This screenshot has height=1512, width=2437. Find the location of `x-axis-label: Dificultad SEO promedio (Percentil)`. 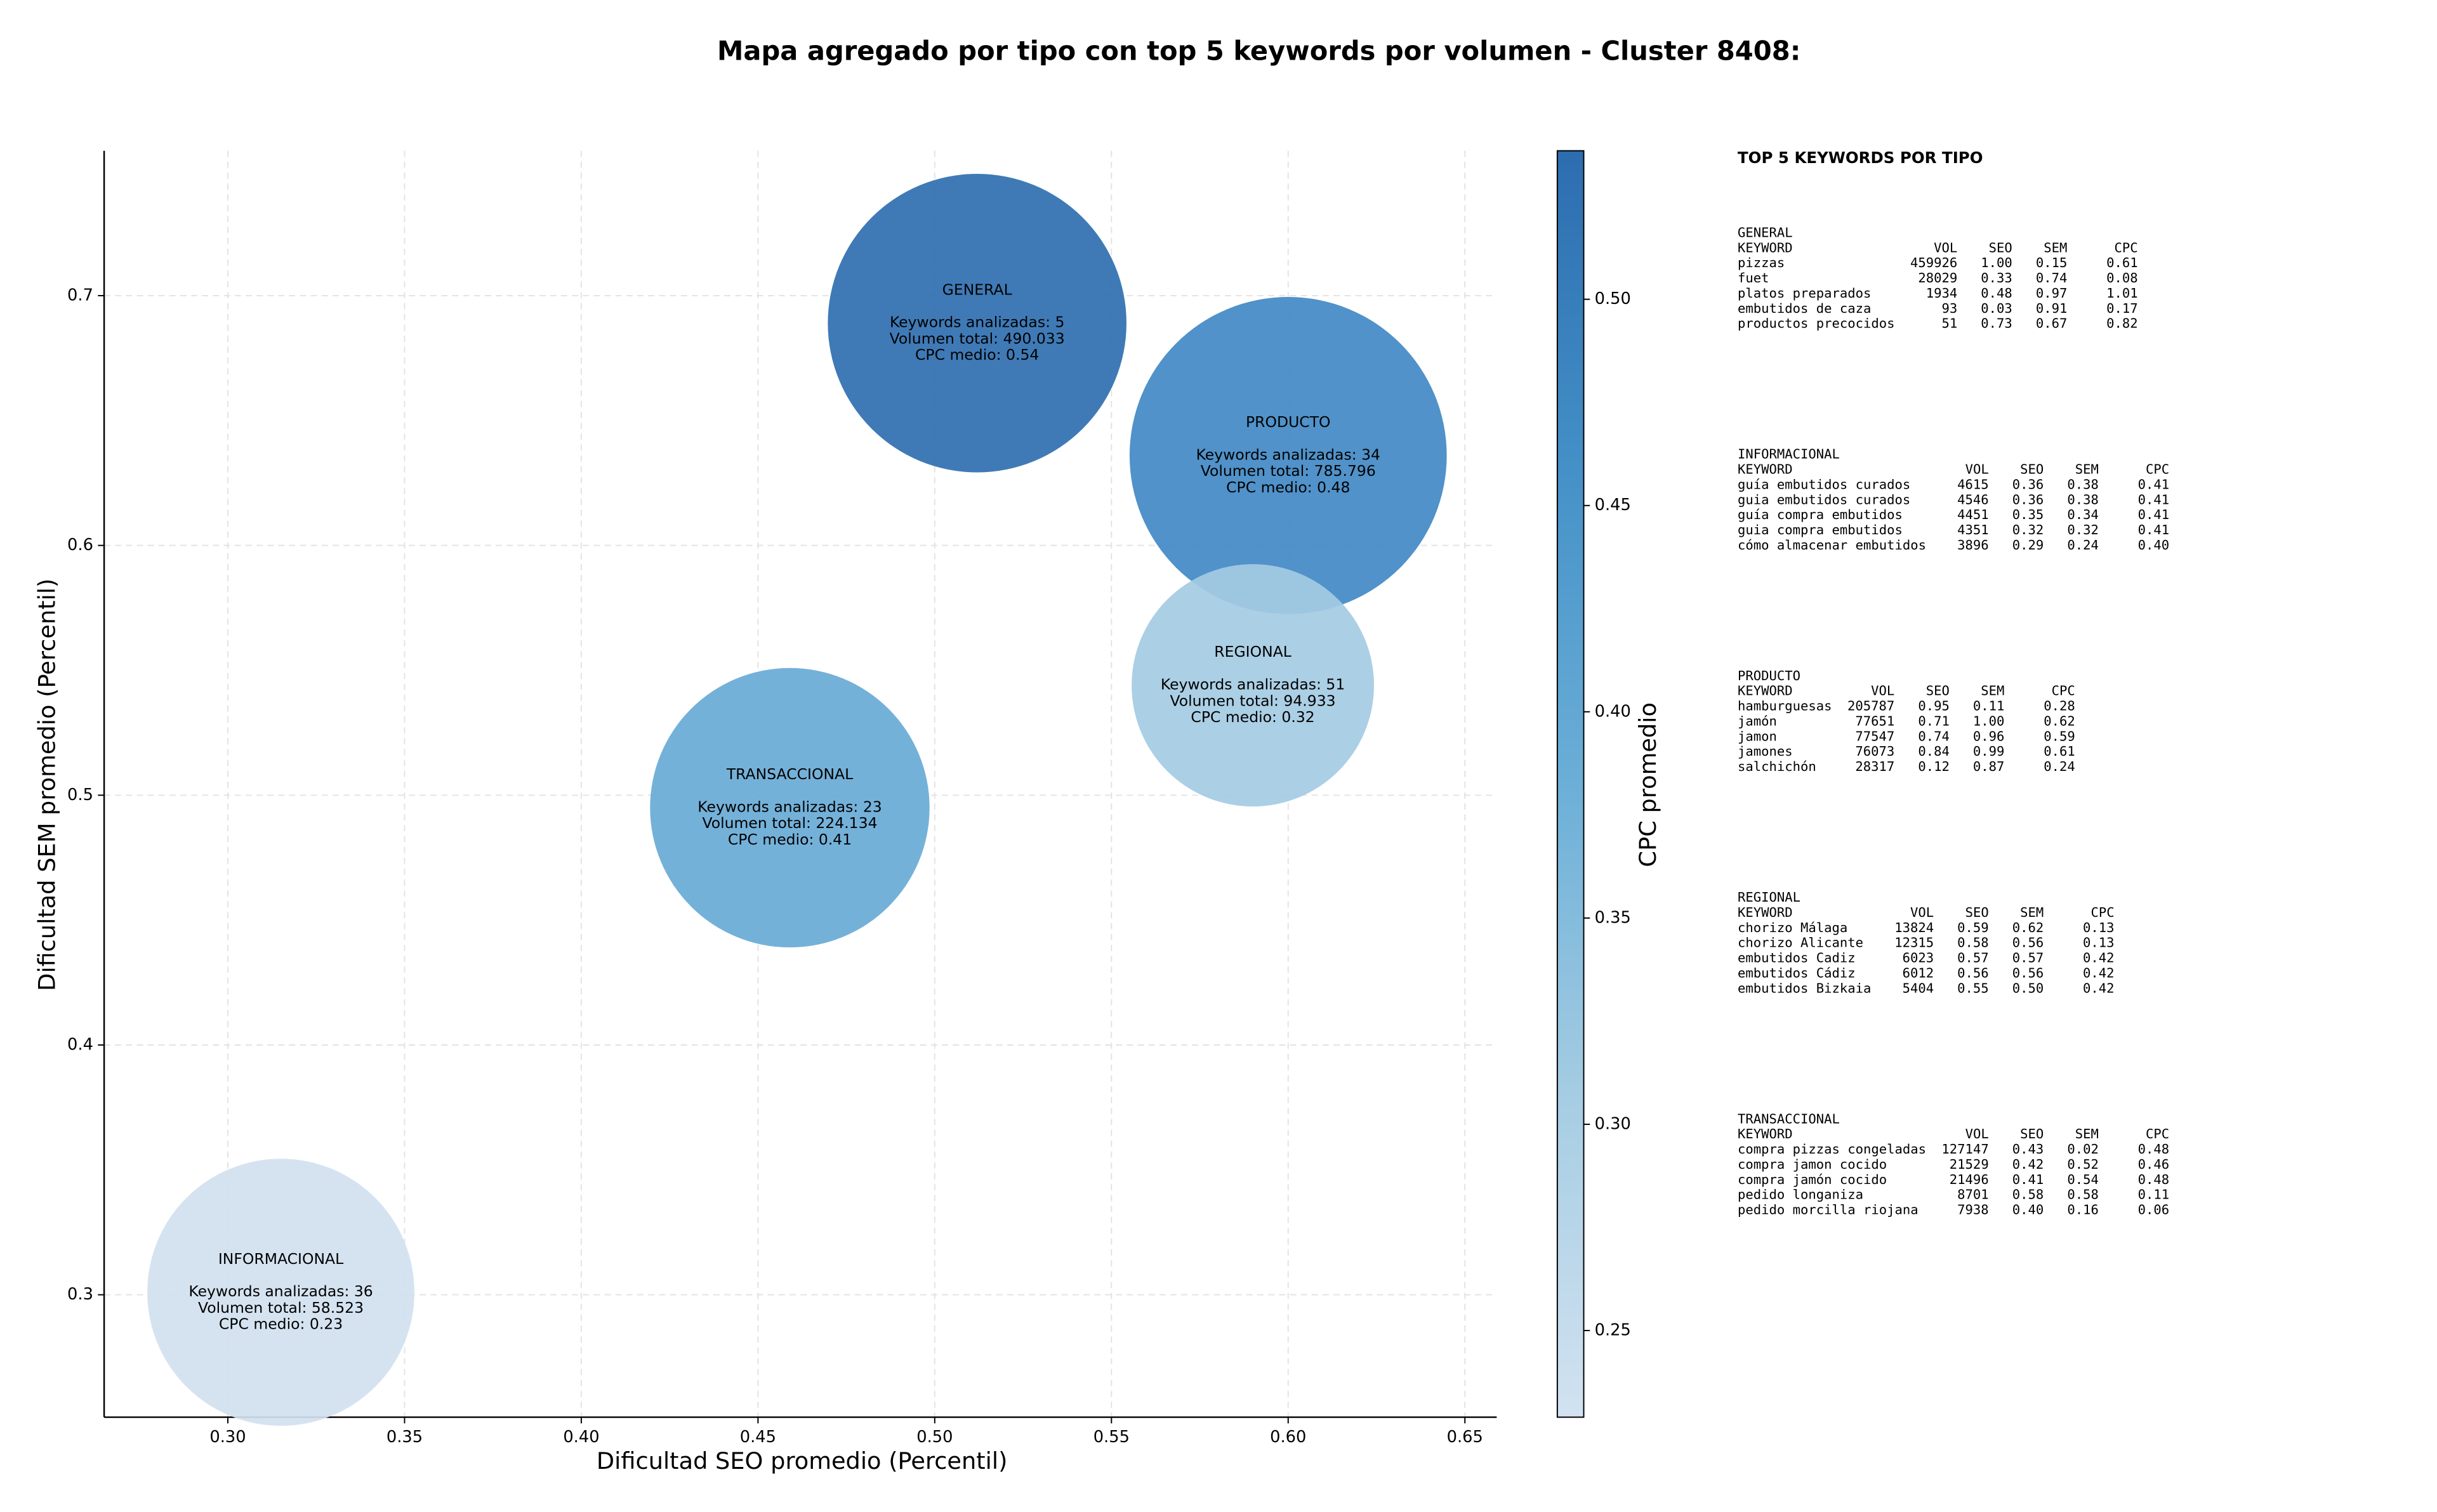

x-axis-label: Dificultad SEO promedio (Percentil) is located at coordinates (802, 1461).